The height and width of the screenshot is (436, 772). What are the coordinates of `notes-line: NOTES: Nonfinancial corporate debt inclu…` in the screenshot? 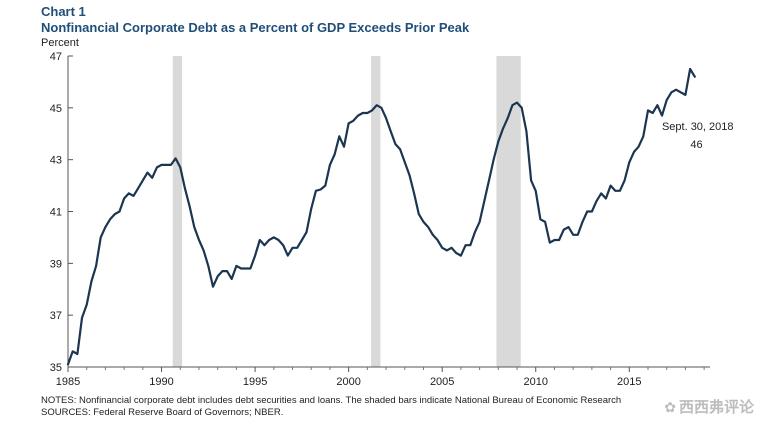 It's located at (331, 400).